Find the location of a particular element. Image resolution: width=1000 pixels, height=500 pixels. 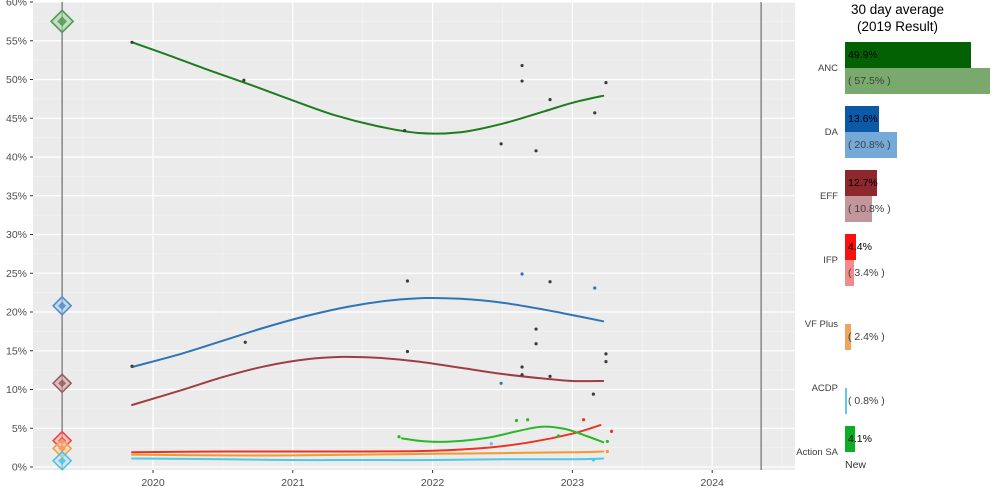

x-tick-label: 2022 is located at coordinates (433, 483).